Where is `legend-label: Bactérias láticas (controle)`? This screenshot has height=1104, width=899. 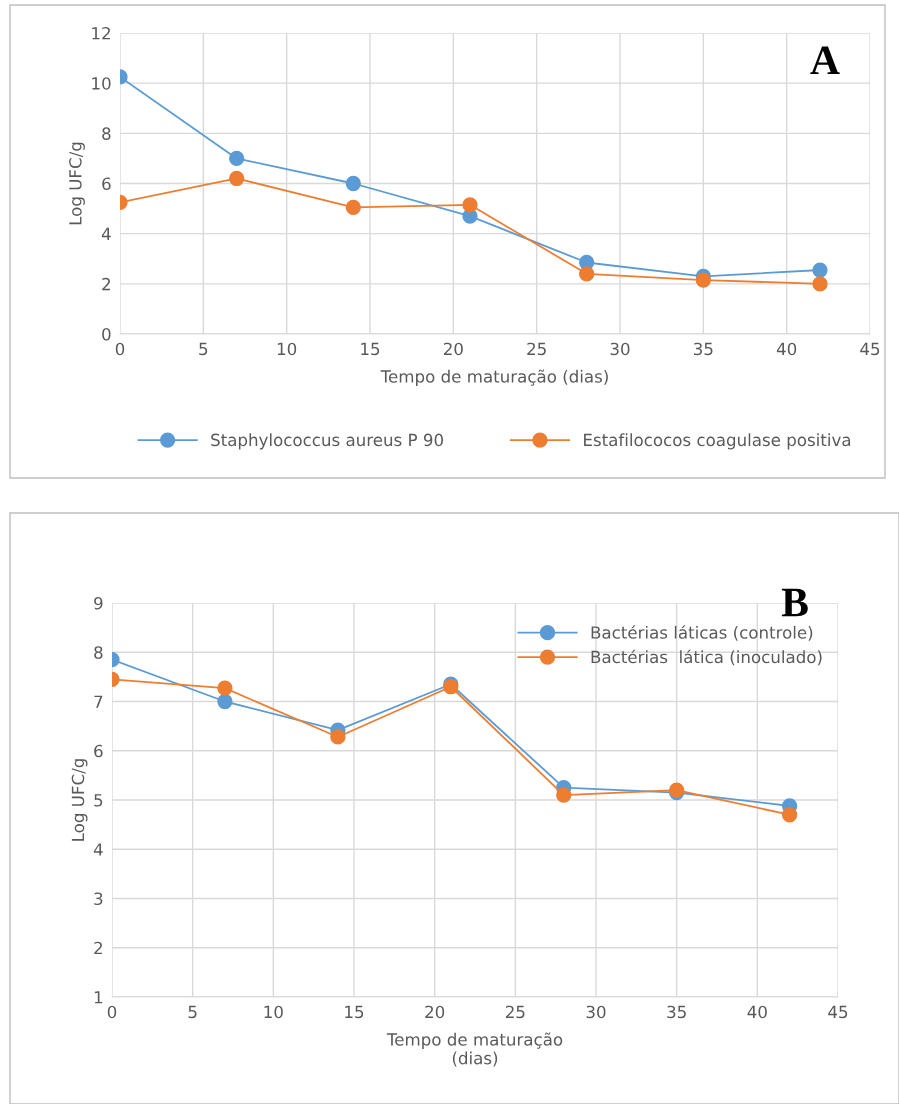 legend-label: Bactérias láticas (controle) is located at coordinates (702, 633).